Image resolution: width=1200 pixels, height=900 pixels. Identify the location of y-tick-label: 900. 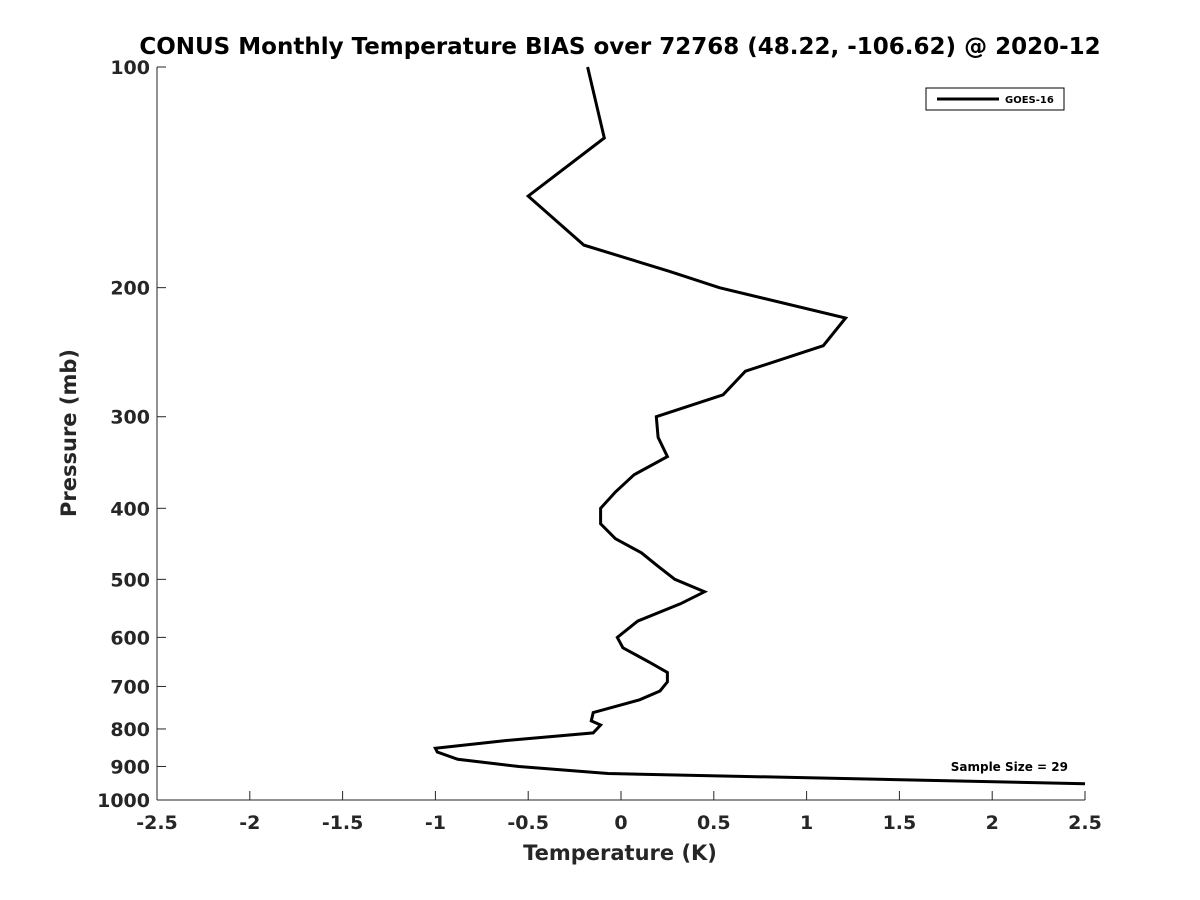
(130, 767).